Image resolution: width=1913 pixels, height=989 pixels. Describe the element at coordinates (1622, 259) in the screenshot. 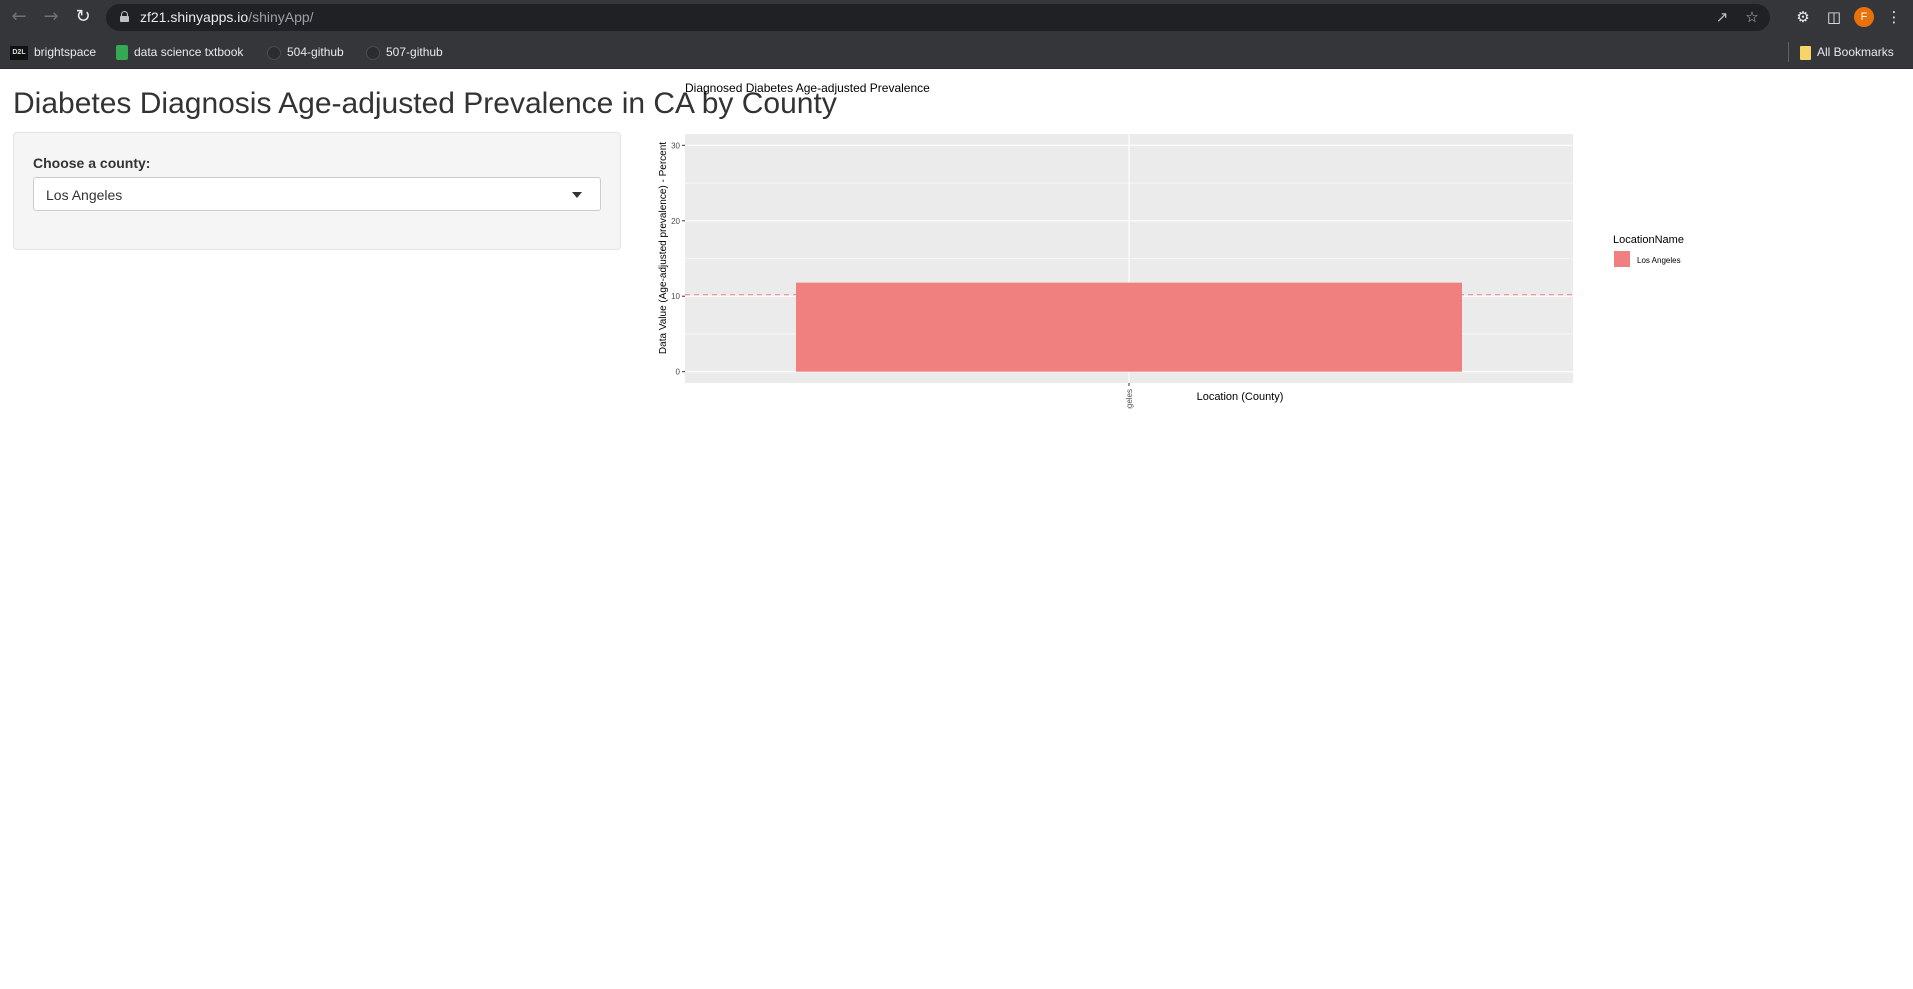

I see `legend-swatch-los-angeles` at that location.